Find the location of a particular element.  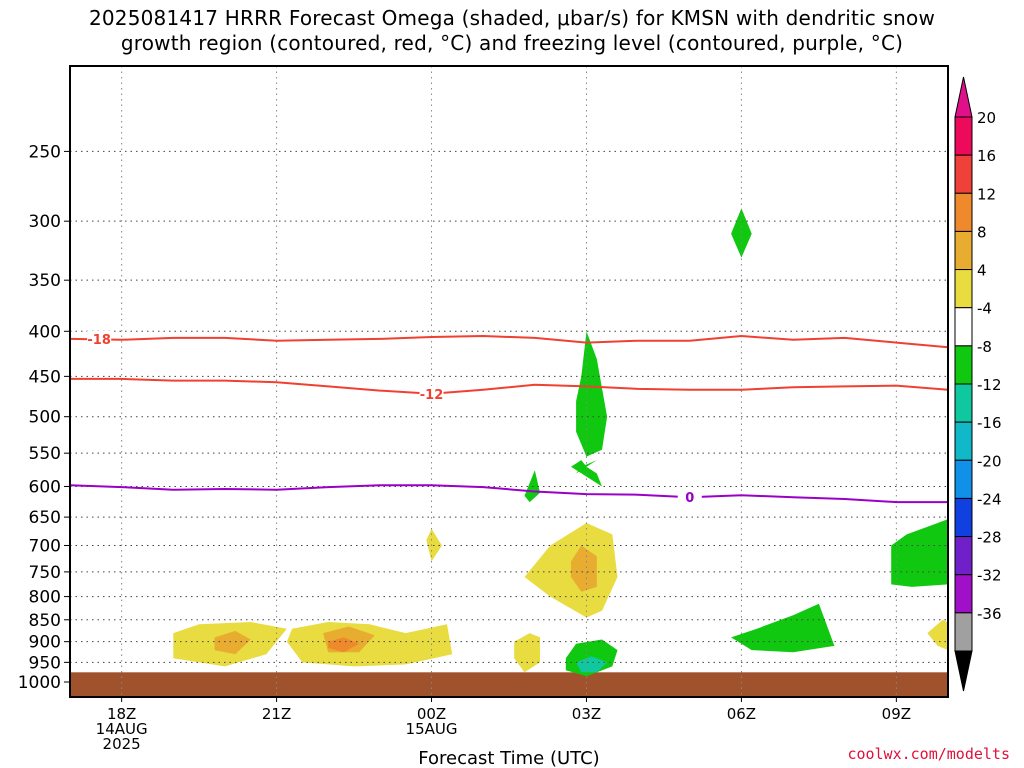

contour-label-1: -12 is located at coordinates (432, 395).